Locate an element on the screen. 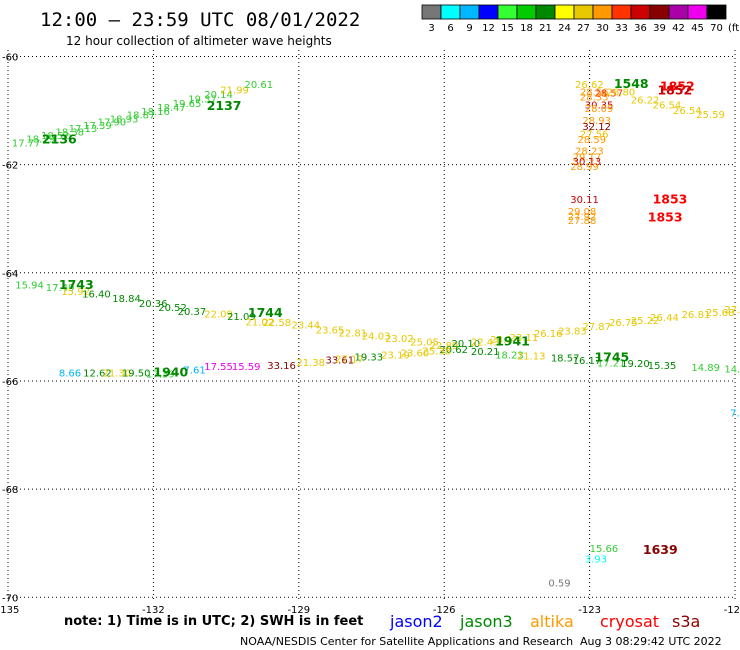 This screenshot has height=650, width=740. wave-height-point: 14.89 is located at coordinates (705, 368).